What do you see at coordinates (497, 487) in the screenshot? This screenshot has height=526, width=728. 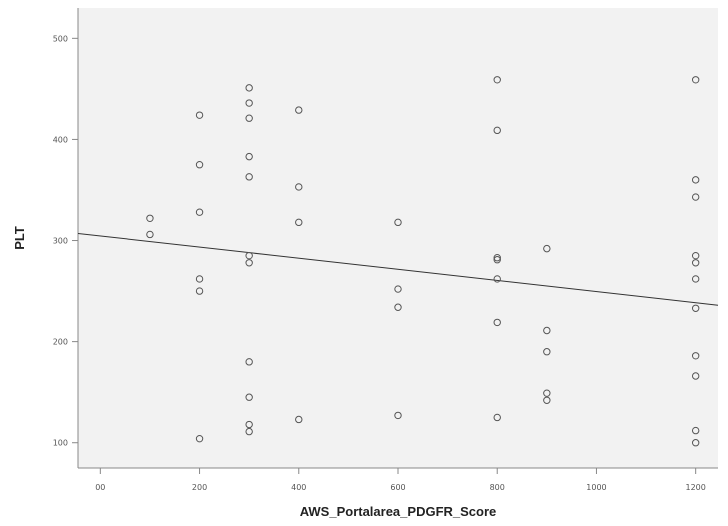 I see `x-tick-label: 800` at bounding box center [497, 487].